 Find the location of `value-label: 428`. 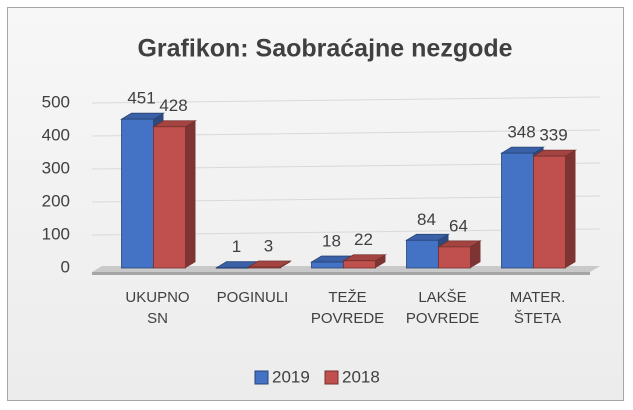

value-label: 428 is located at coordinates (173, 105).